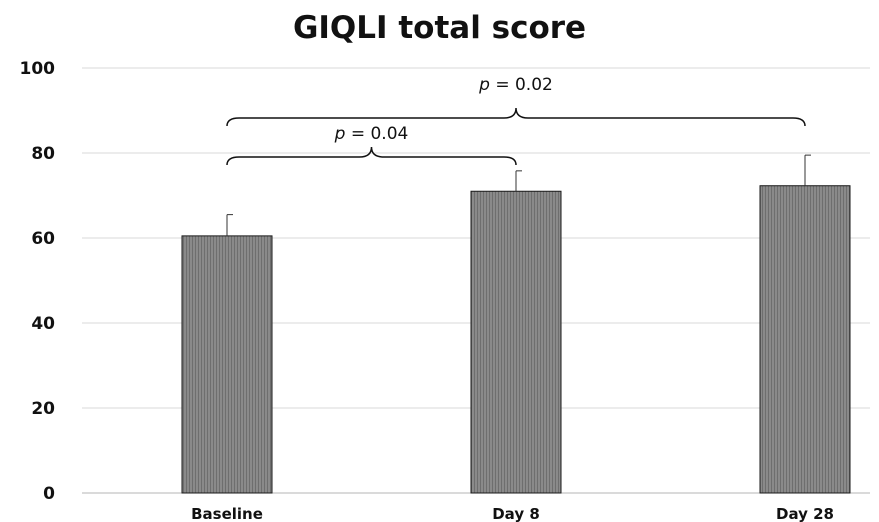 The height and width of the screenshot is (522, 879). What do you see at coordinates (43, 154) in the screenshot?
I see `y-tick-label: 80` at bounding box center [43, 154].